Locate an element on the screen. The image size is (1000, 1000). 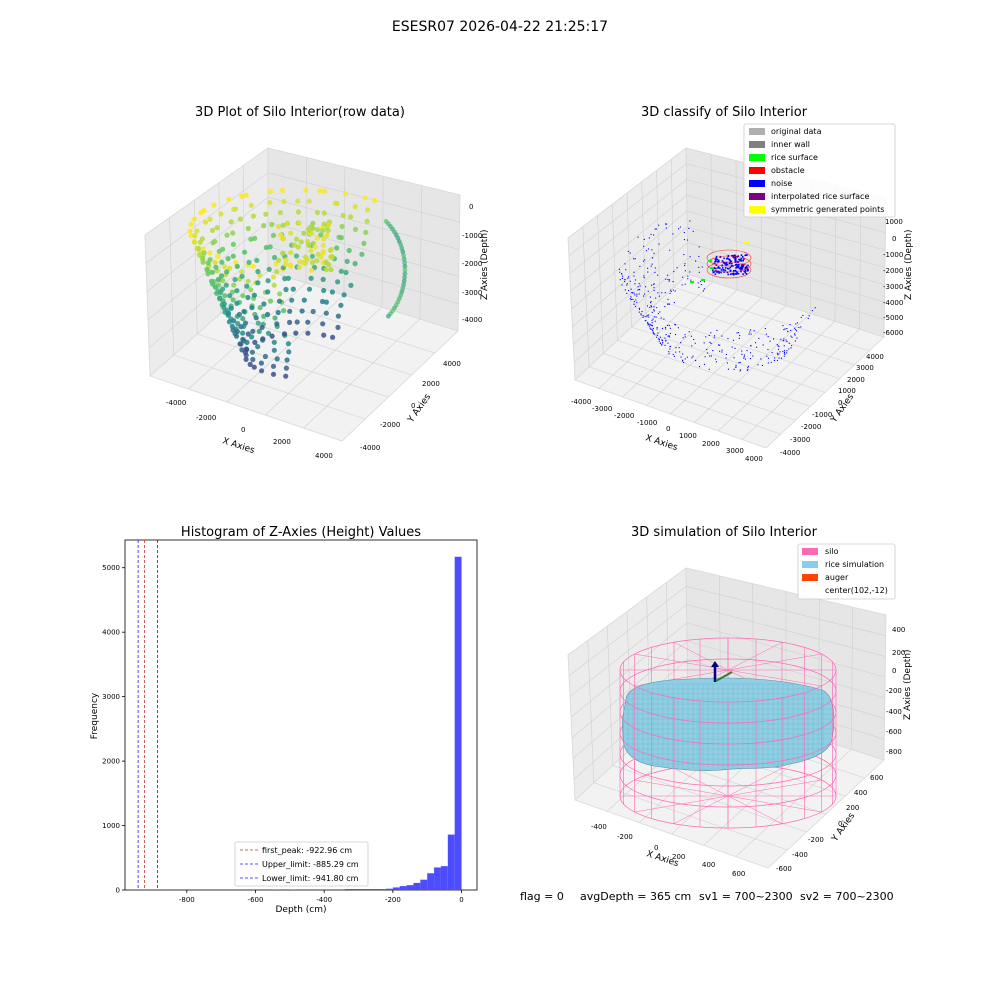
silo-bottom-spoke is located at coordinates (755, 782).